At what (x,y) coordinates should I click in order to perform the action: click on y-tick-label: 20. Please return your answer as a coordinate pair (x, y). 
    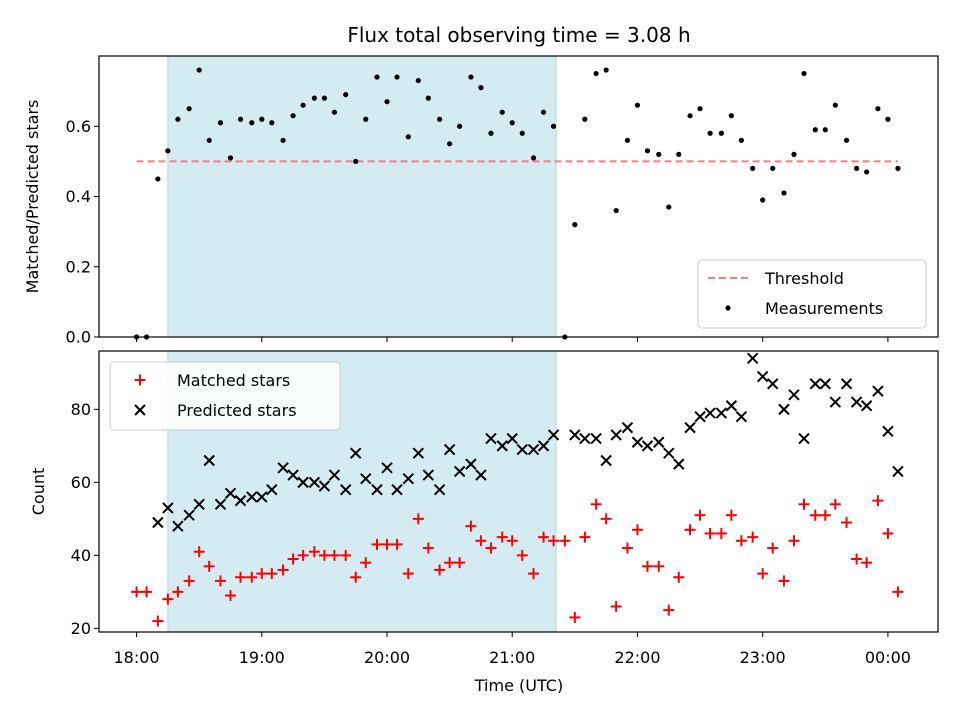
    Looking at the image, I should click on (81, 628).